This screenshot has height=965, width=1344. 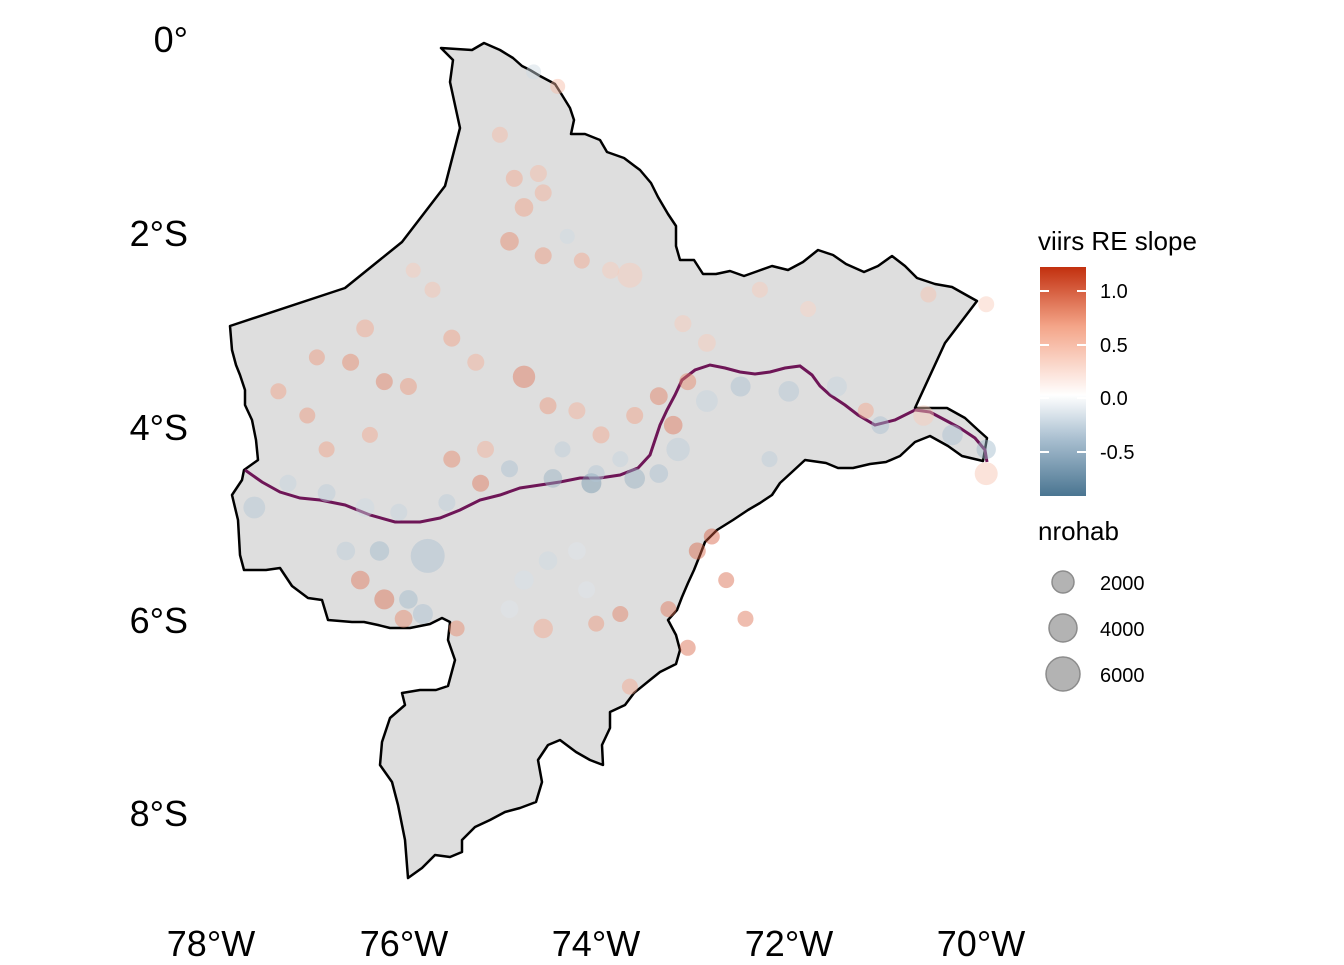 What do you see at coordinates (1122, 630) in the screenshot?
I see `size-label-4000: 4000` at bounding box center [1122, 630].